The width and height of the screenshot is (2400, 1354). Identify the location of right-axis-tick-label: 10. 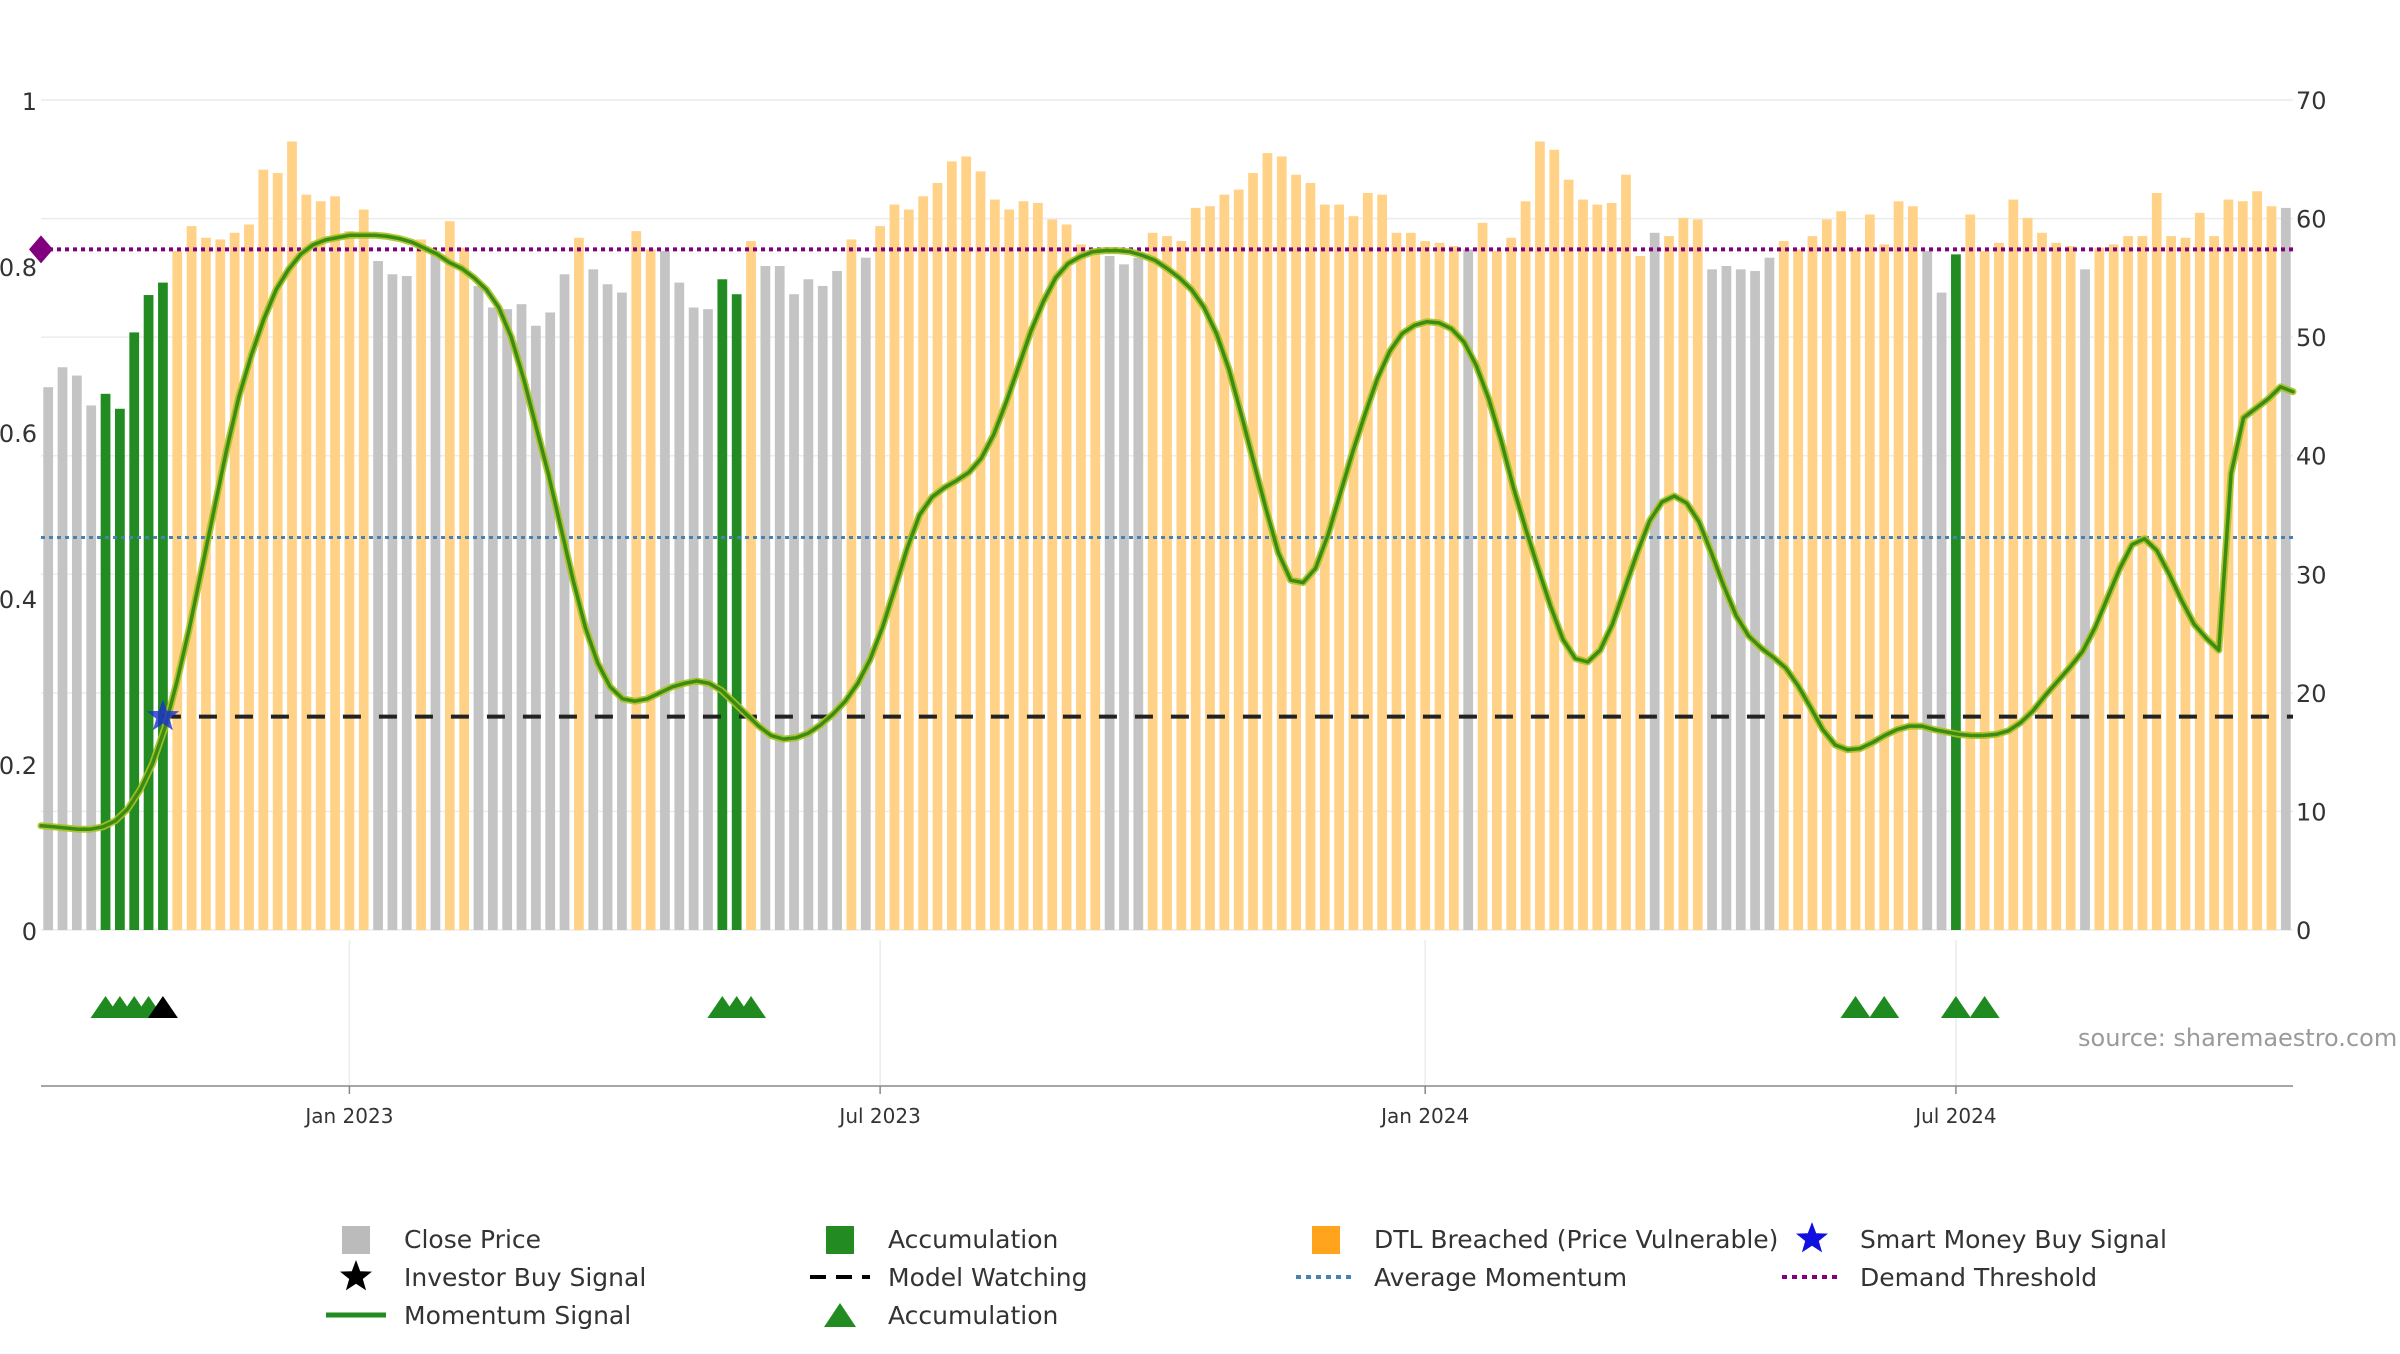
(2311, 812).